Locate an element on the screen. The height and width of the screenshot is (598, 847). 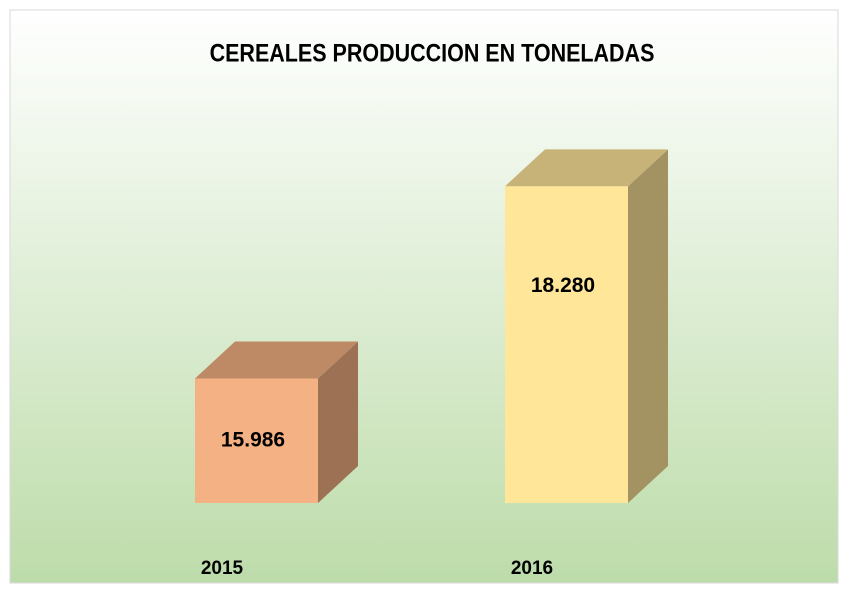
x-tick-label: 2016 is located at coordinates (532, 568).